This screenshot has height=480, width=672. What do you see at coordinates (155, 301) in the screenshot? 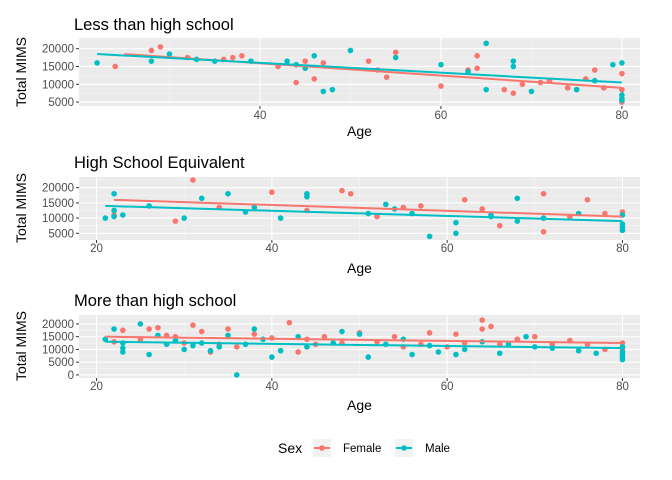
I see `panel-title: More than high school` at bounding box center [155, 301].